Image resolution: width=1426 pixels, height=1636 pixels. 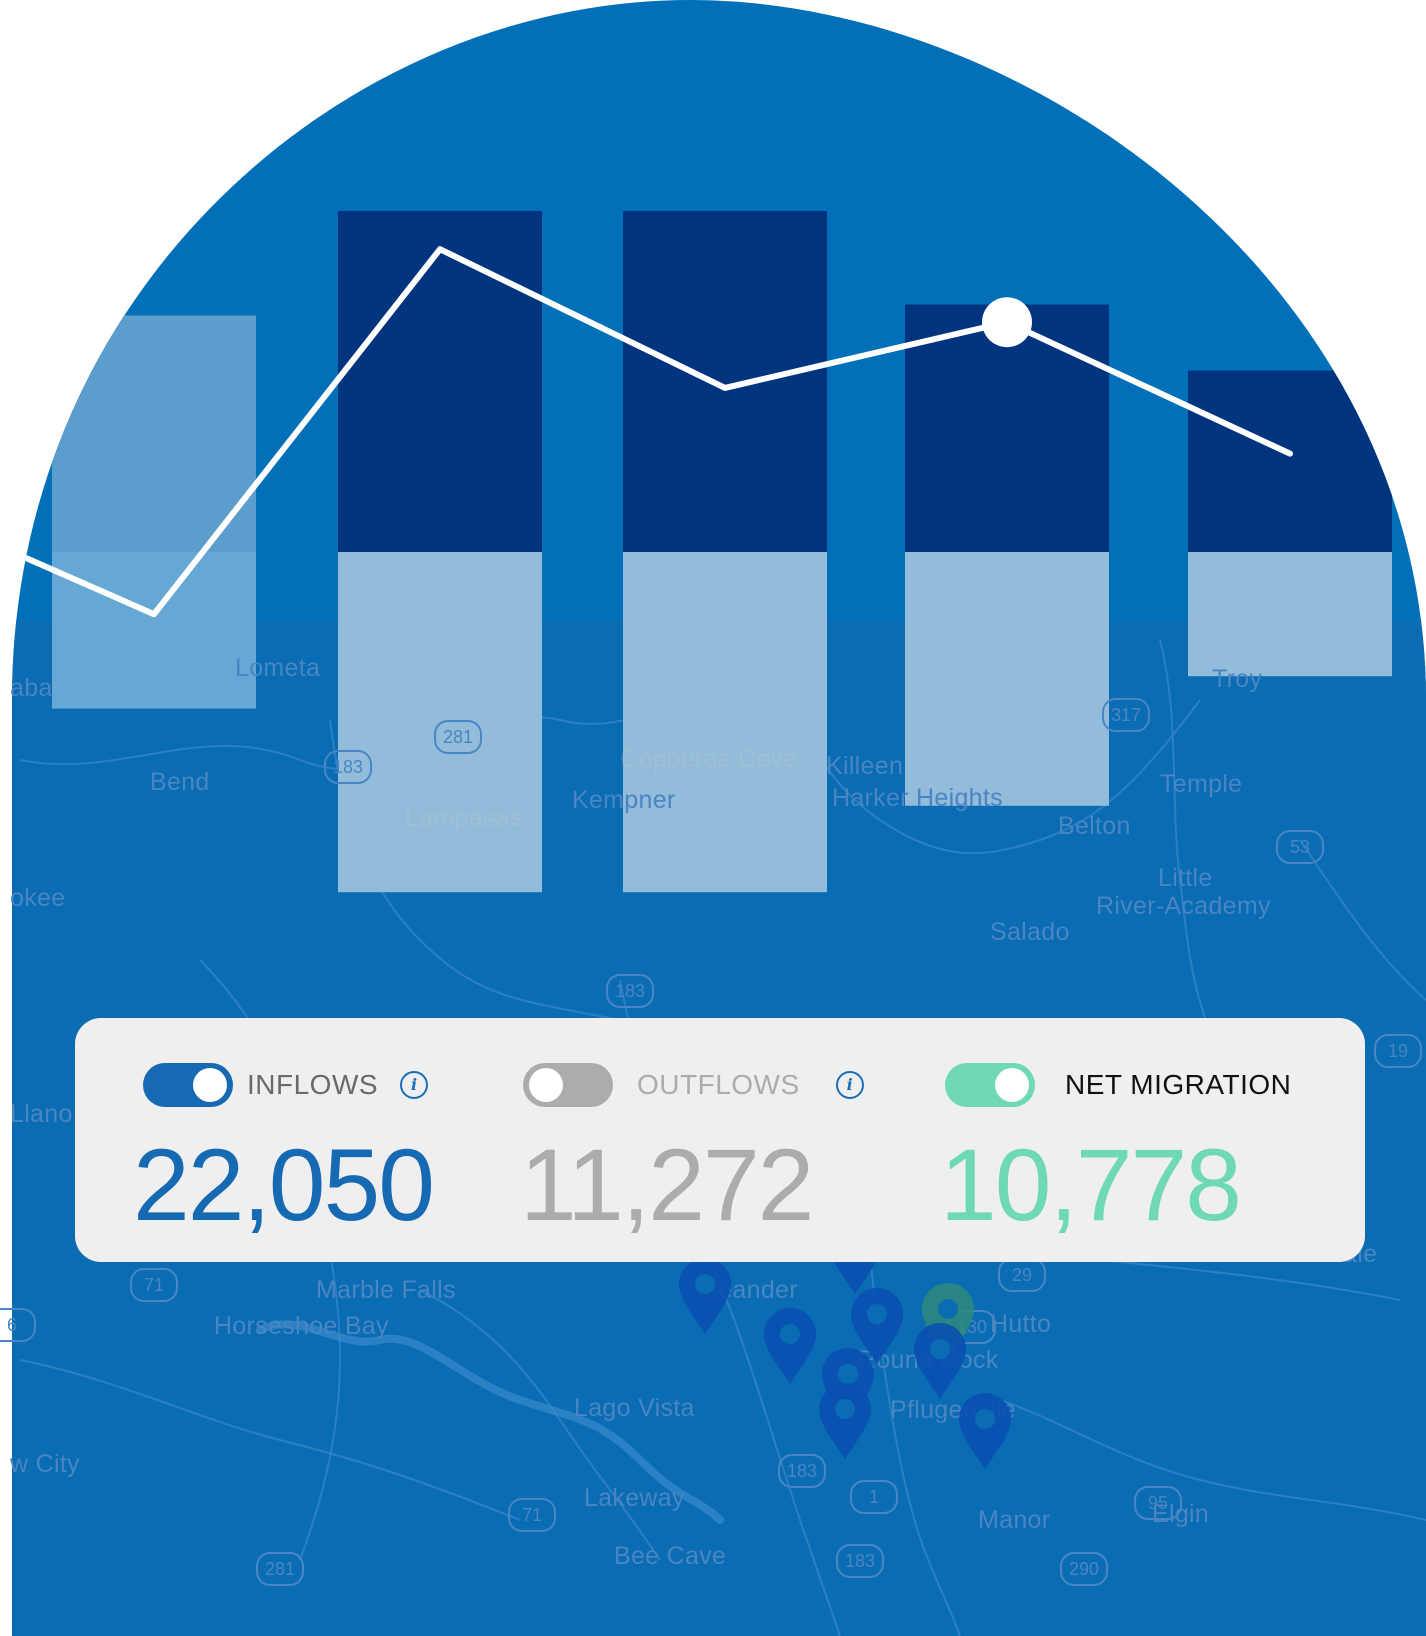 I want to click on map-place-label: River-Academy, so click(x=1183, y=906).